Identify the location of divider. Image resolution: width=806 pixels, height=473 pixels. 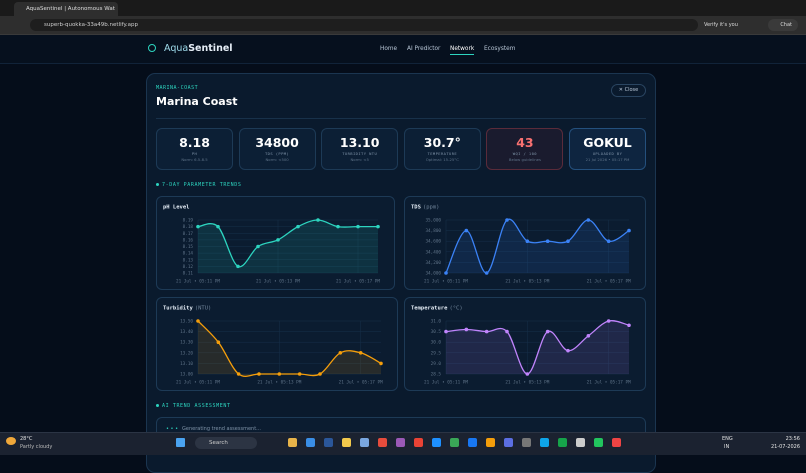
(401, 118).